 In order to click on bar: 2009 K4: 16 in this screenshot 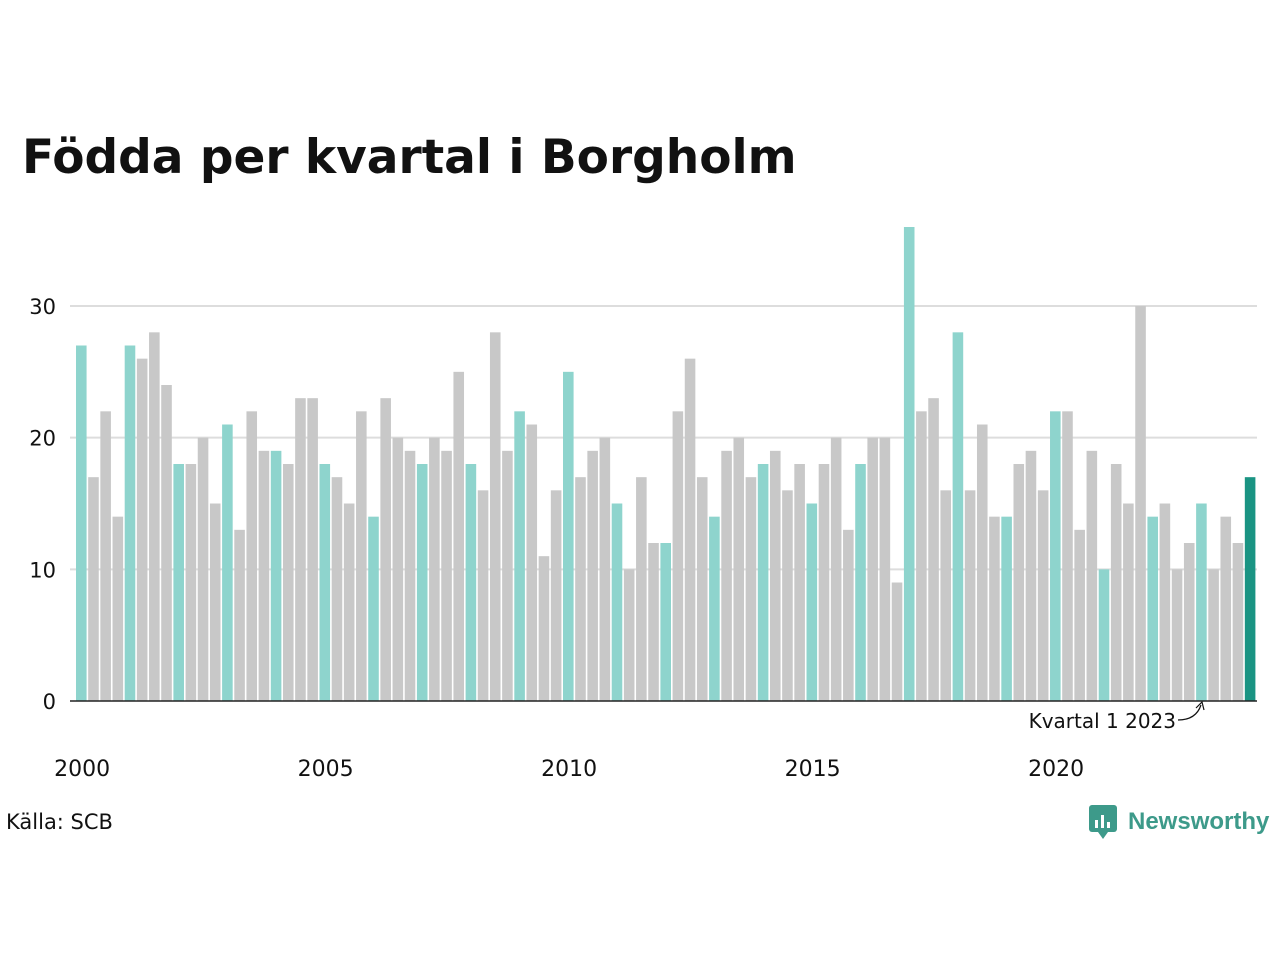, I will do `click(556, 595)`.